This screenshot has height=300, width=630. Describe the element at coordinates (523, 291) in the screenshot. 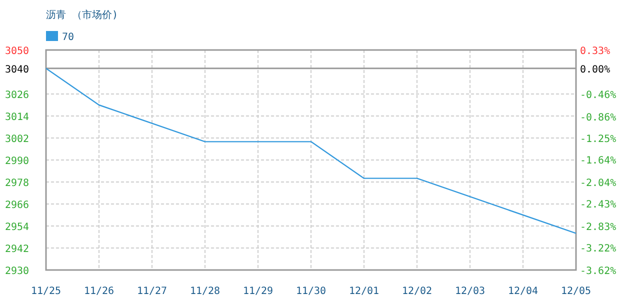

I see `x-tick-label: 12/04` at that location.